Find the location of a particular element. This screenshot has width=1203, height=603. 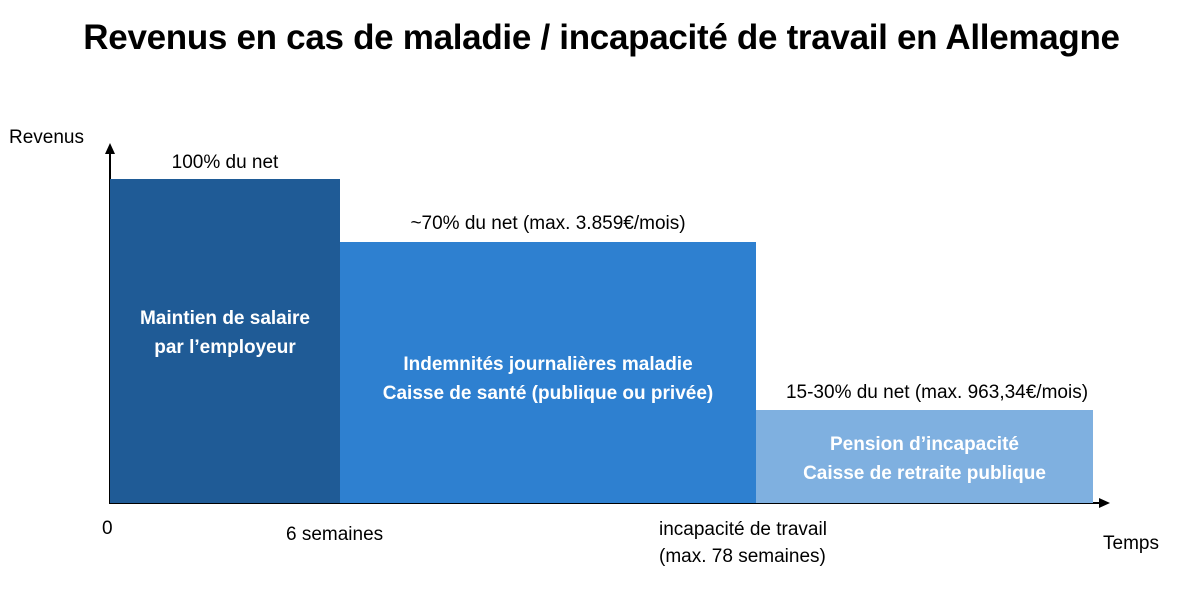

block-sickness-top-label: ~70% du net (max. 3.859€/mois) is located at coordinates (548, 223).